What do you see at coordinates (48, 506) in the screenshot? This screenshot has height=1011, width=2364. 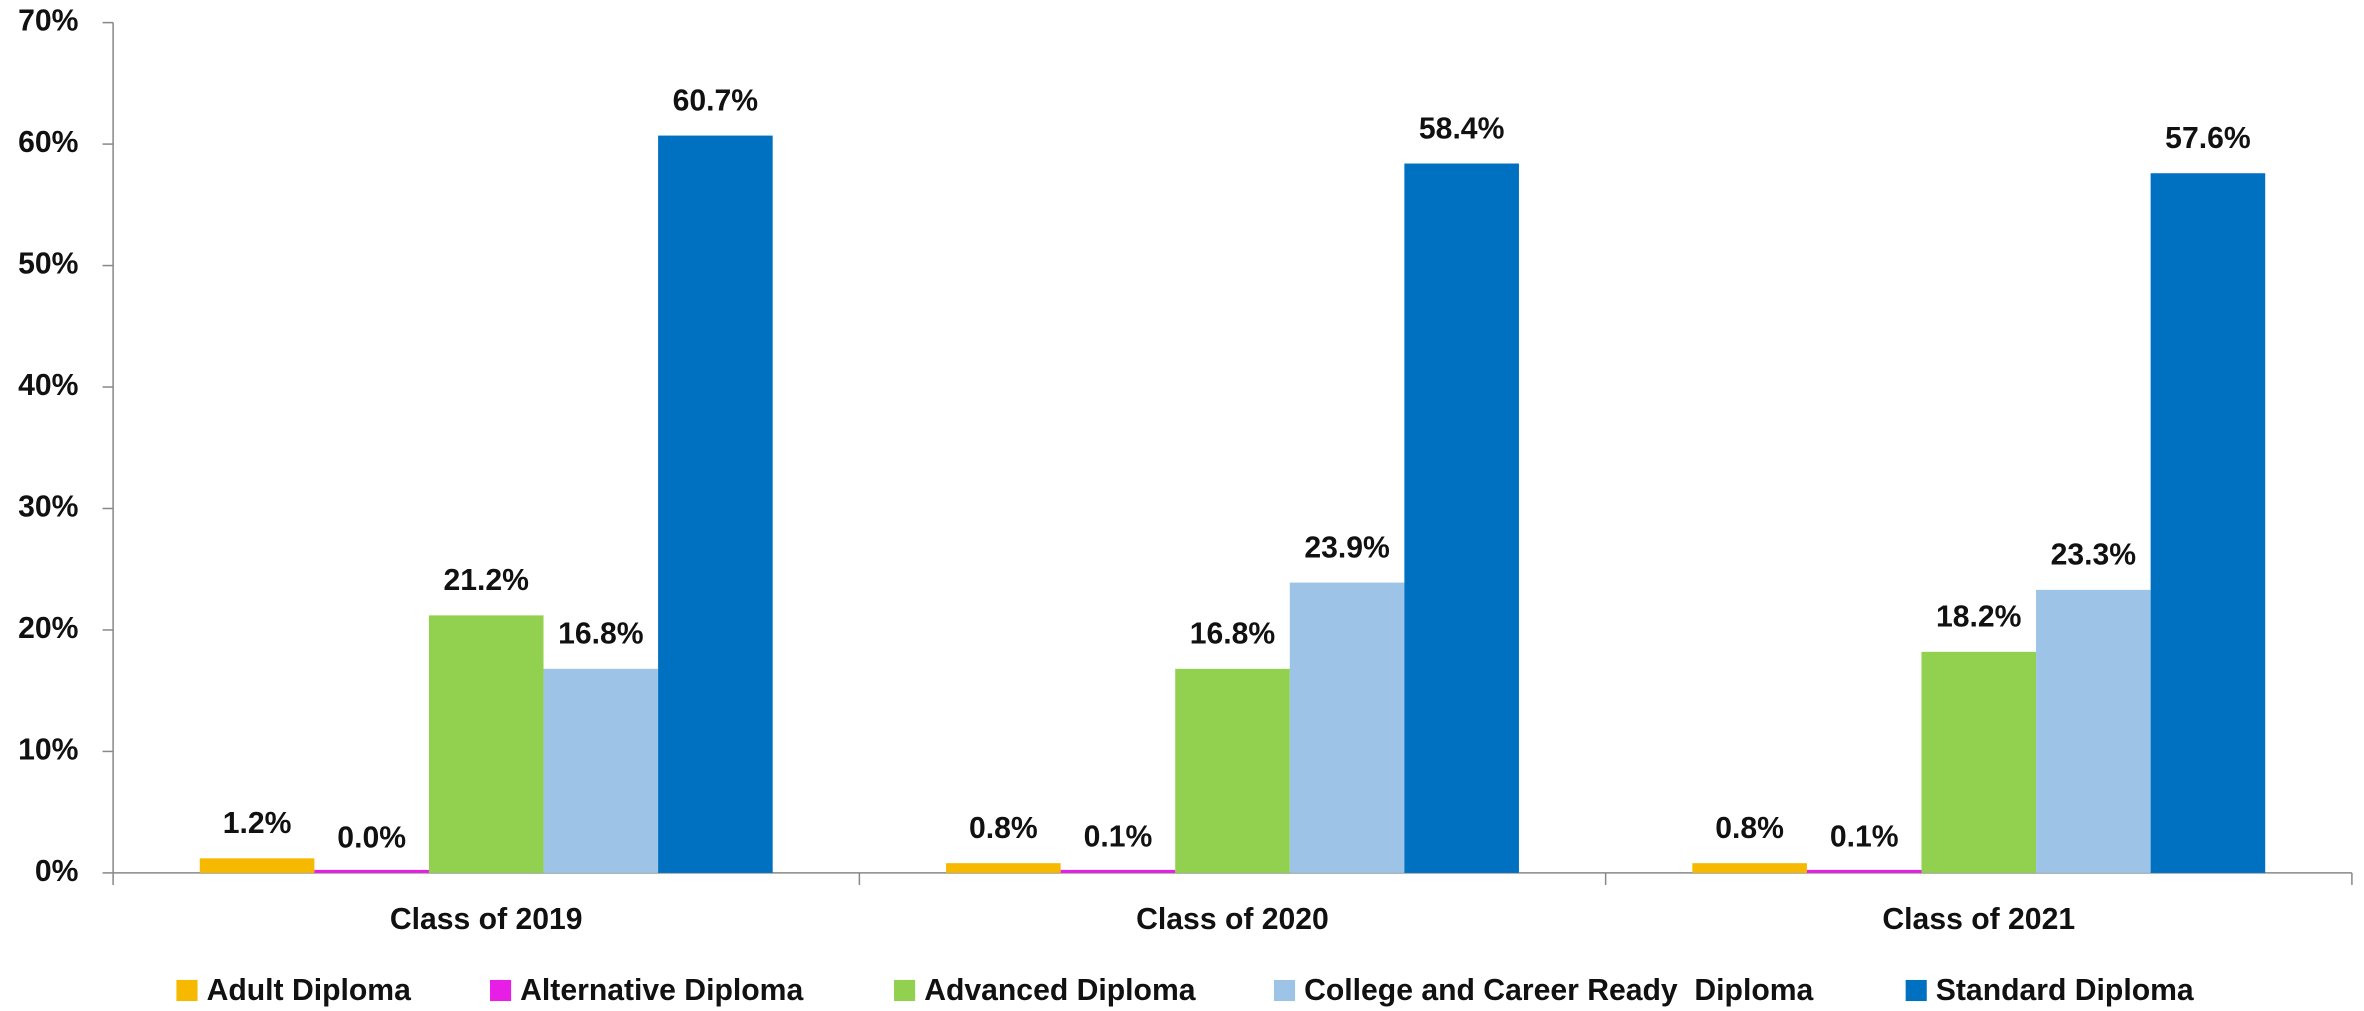 I see `y-tick-label: 30%` at bounding box center [48, 506].